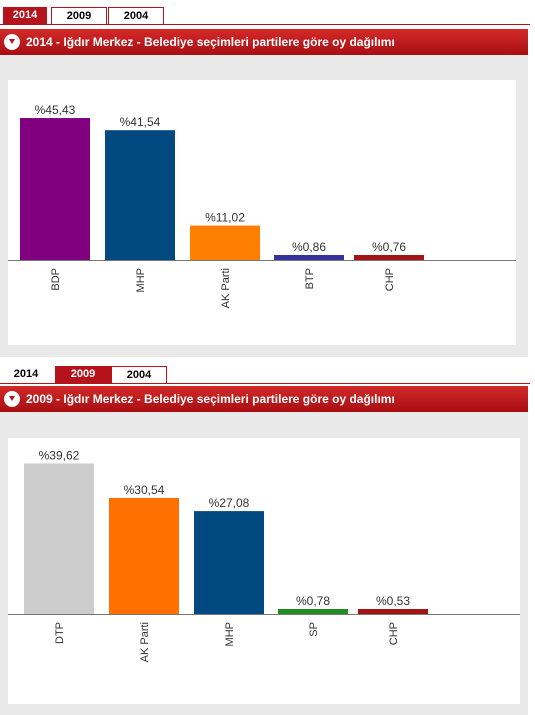 The image size is (535, 715). What do you see at coordinates (310, 278) in the screenshot?
I see `category-label: BTP` at bounding box center [310, 278].